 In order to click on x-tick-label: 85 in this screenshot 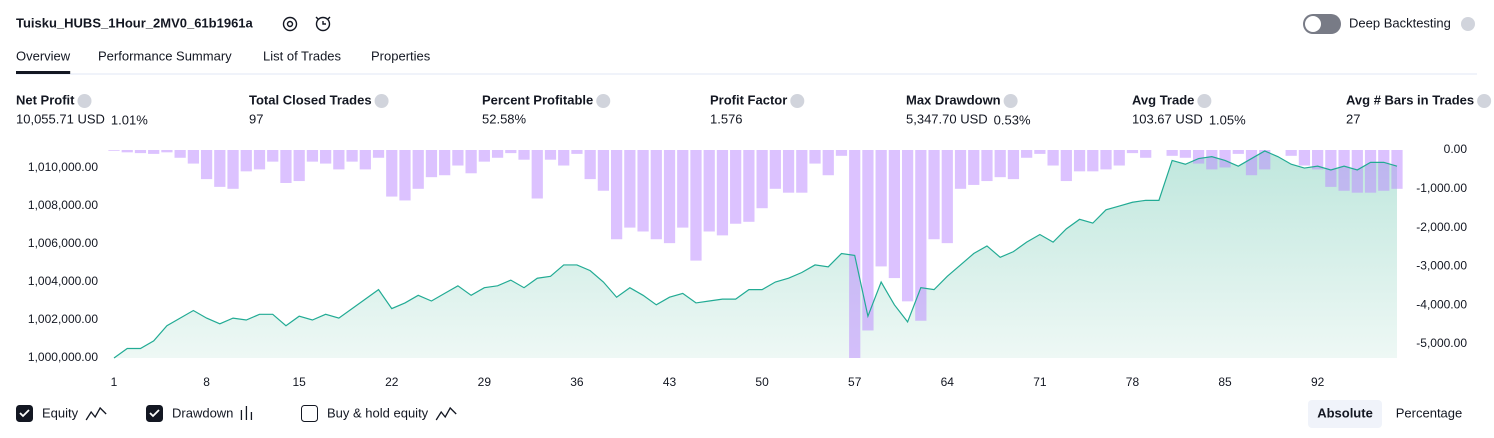, I will do `click(1225, 382)`.